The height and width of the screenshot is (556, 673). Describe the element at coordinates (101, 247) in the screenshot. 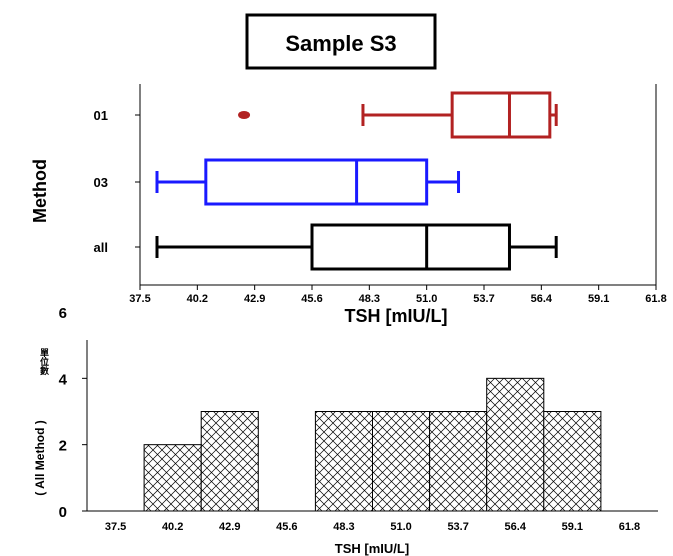

I see `box-plot-y-tick-label: all` at that location.